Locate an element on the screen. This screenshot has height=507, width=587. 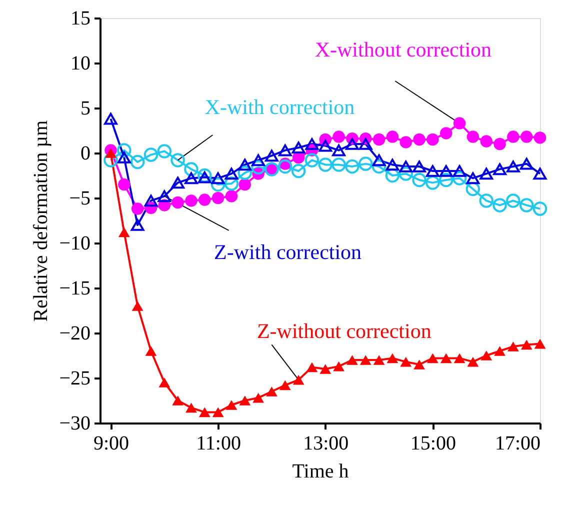
x-tick-label: 9:00 is located at coordinates (111, 443).